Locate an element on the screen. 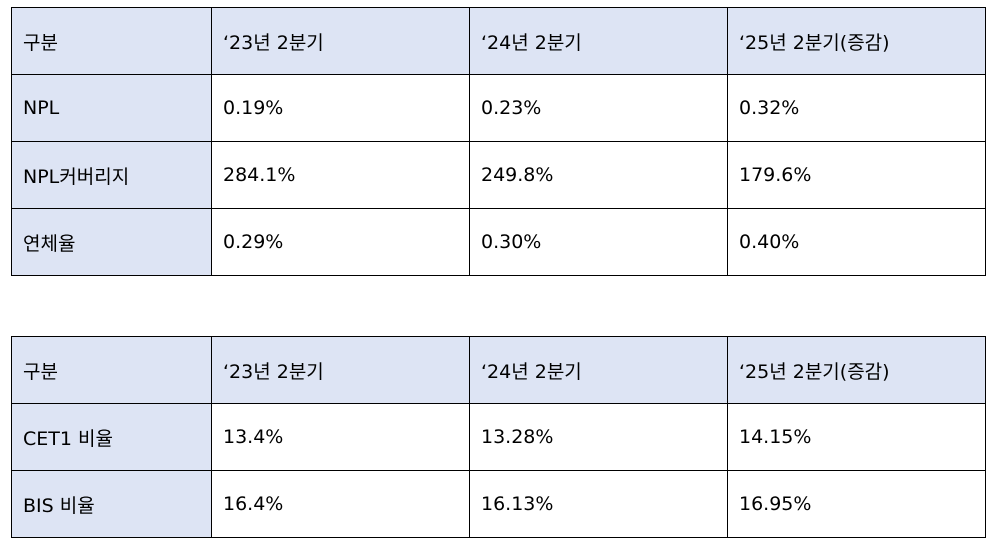 This screenshot has height=545, width=991. table-cell: 0.40% is located at coordinates (856, 242).